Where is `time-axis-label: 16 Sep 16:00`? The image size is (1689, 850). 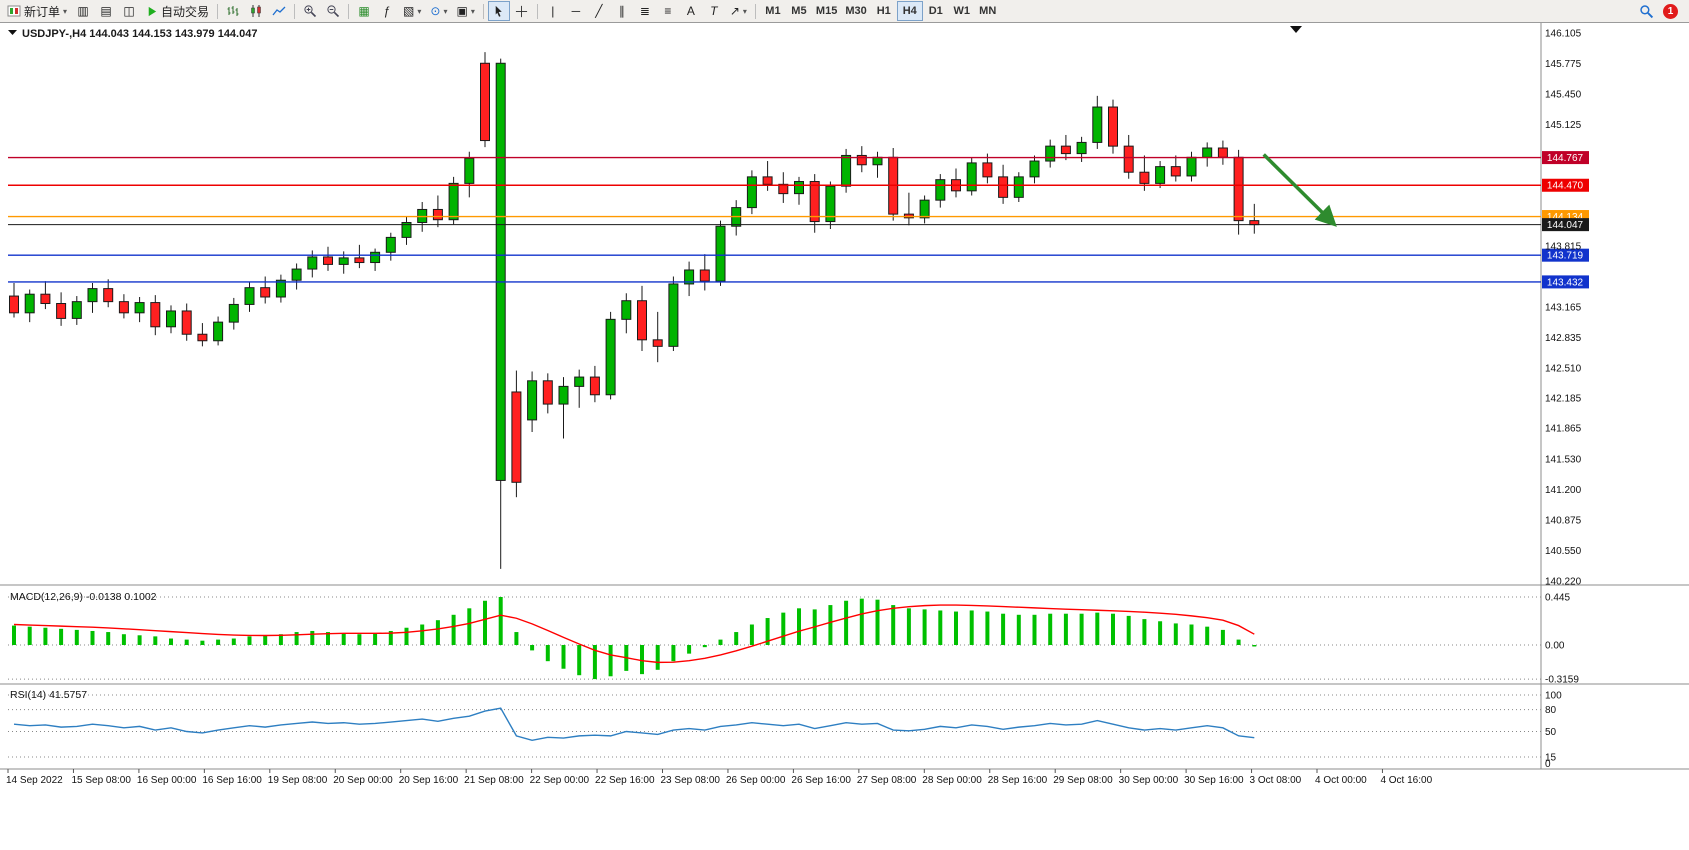 time-axis-label: 16 Sep 16:00 is located at coordinates (232, 780).